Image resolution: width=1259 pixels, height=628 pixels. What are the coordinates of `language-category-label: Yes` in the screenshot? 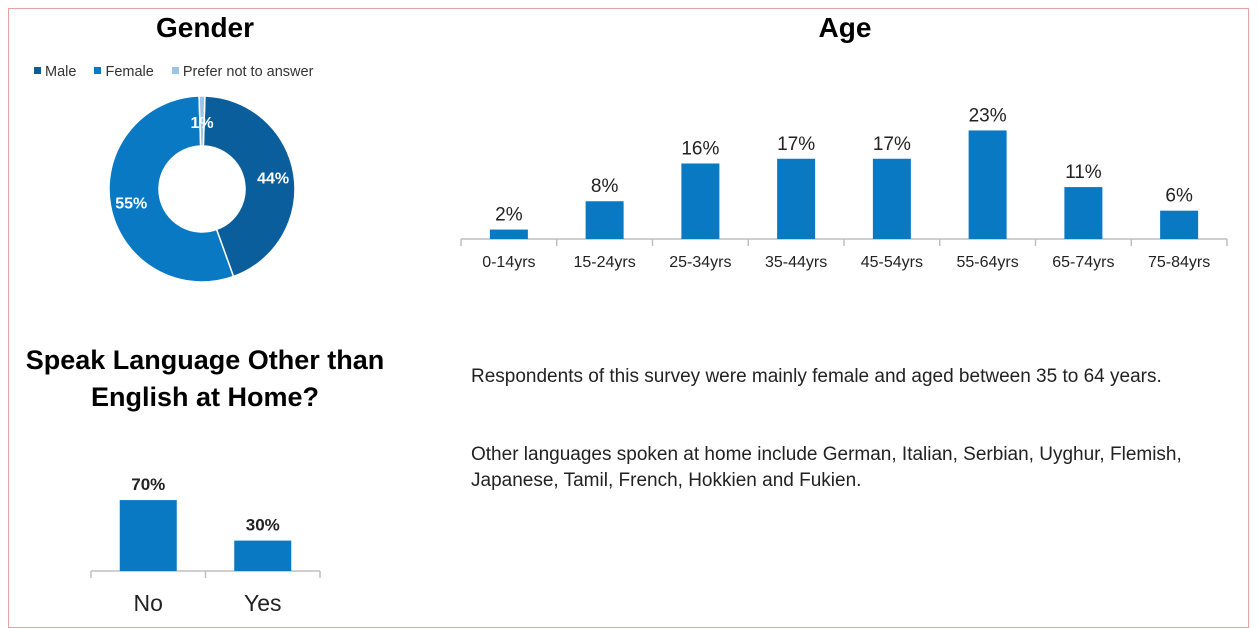 It's located at (263, 603).